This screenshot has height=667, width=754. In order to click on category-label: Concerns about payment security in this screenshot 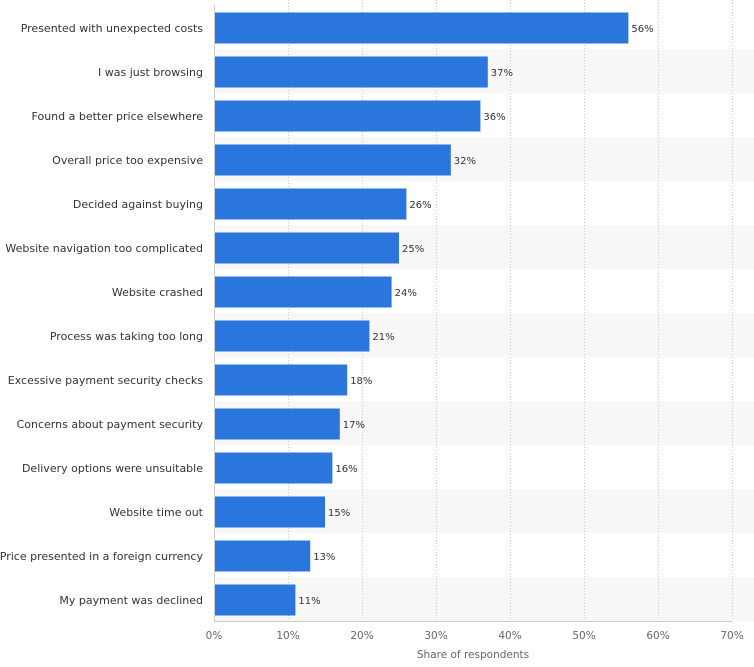, I will do `click(110, 424)`.